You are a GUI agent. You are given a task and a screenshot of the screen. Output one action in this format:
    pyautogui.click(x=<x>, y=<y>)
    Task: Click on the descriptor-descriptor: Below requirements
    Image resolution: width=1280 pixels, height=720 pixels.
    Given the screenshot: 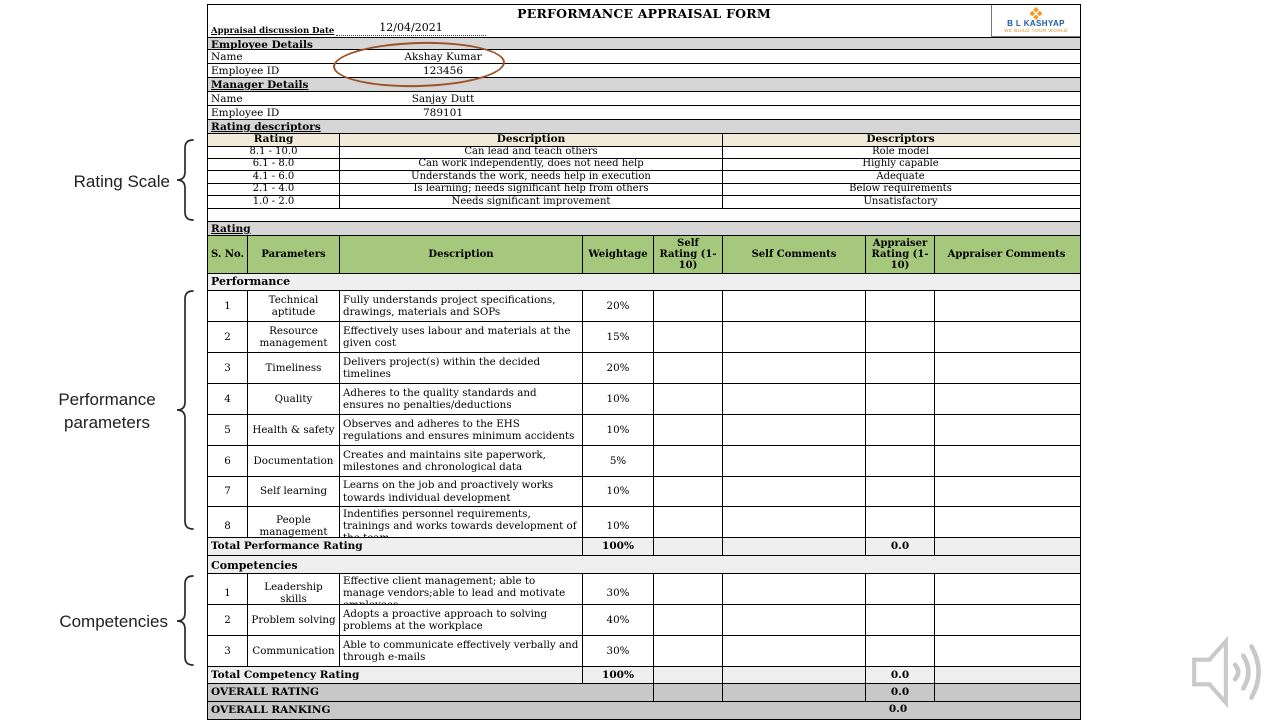 What is the action you would take?
    pyautogui.click(x=900, y=189)
    